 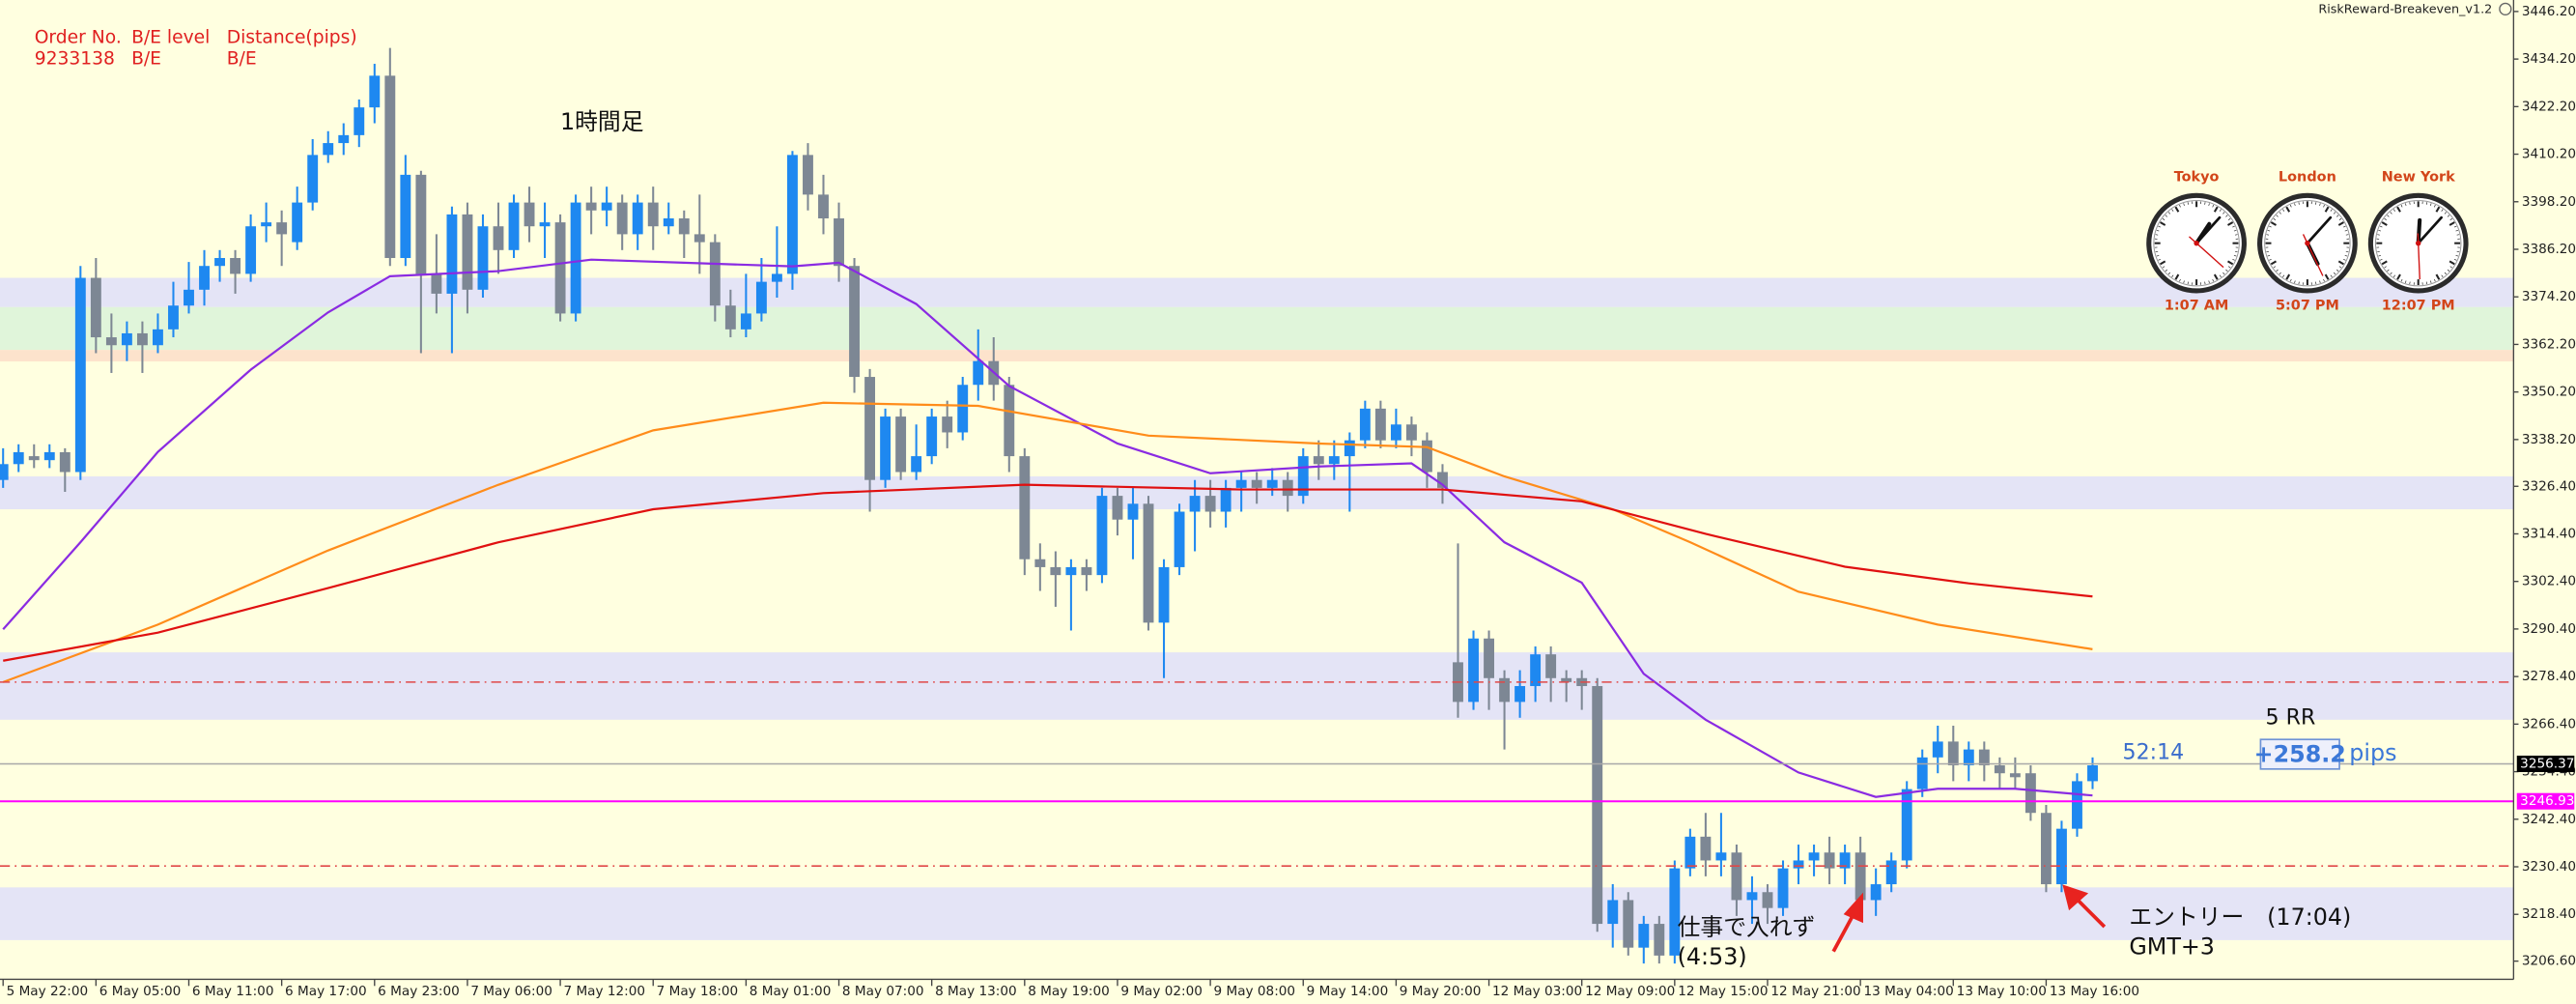 What do you see at coordinates (2196, 305) in the screenshot?
I see `clock-time: 1:07 AM` at bounding box center [2196, 305].